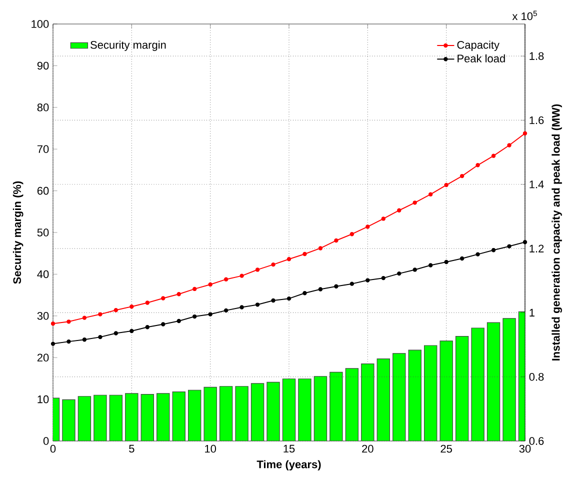  Describe the element at coordinates (537, 56) in the screenshot. I see `y2-tick-label: 1.8` at that location.